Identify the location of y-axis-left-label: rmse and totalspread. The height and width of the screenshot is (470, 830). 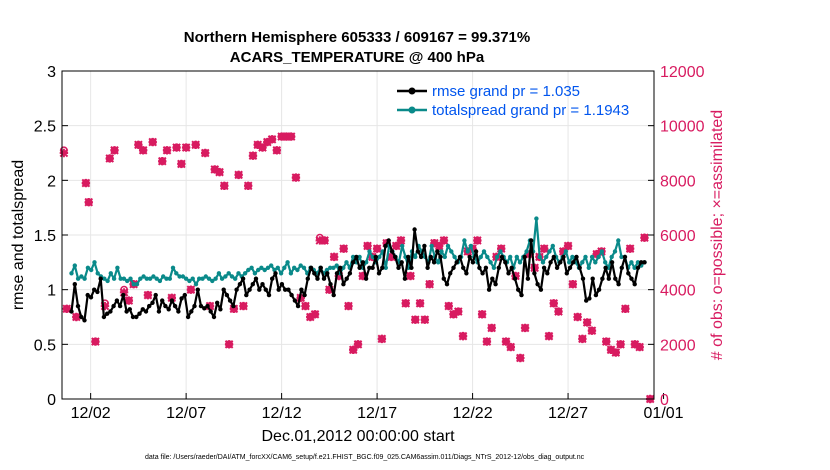
(18, 235).